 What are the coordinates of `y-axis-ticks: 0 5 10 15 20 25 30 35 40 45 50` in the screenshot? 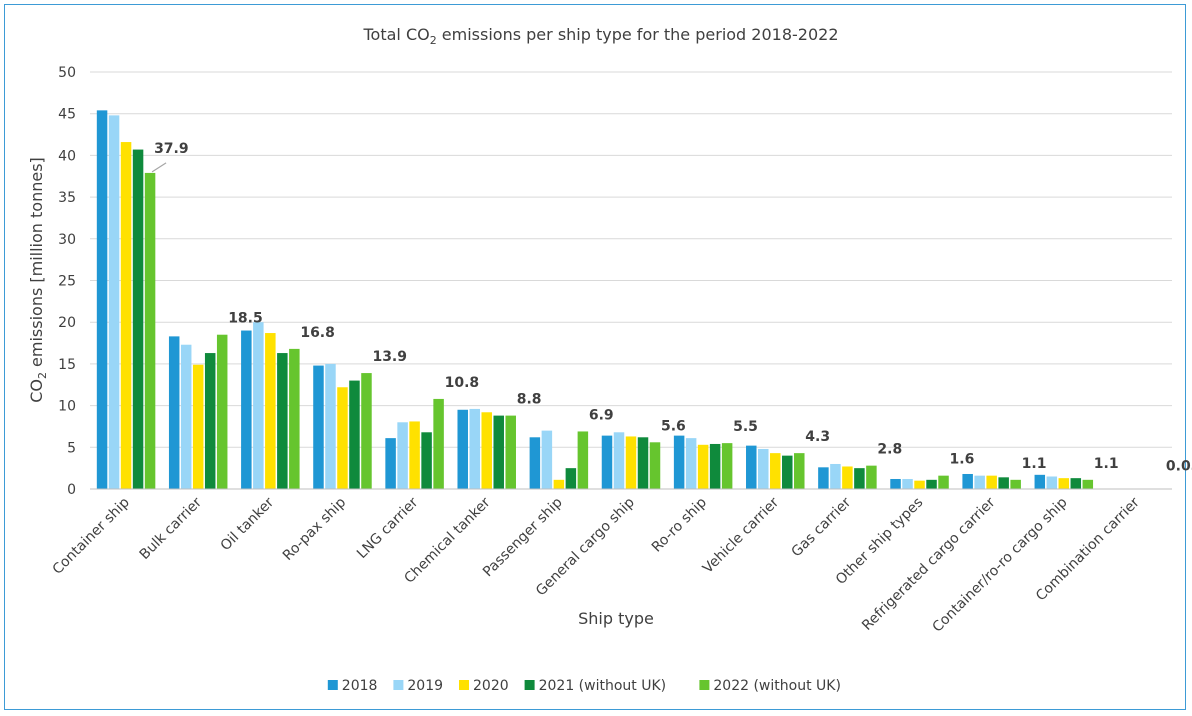 It's located at (67, 281).